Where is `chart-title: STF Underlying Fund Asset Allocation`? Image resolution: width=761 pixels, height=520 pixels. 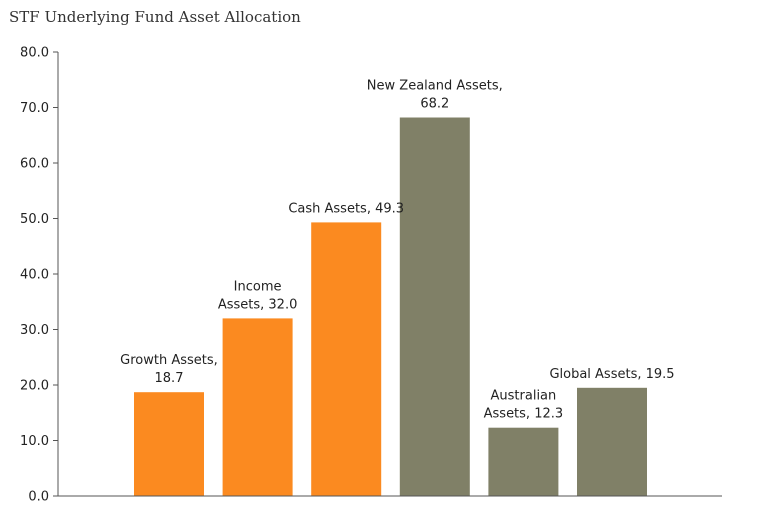 chart-title: STF Underlying Fund Asset Allocation is located at coordinates (155, 17).